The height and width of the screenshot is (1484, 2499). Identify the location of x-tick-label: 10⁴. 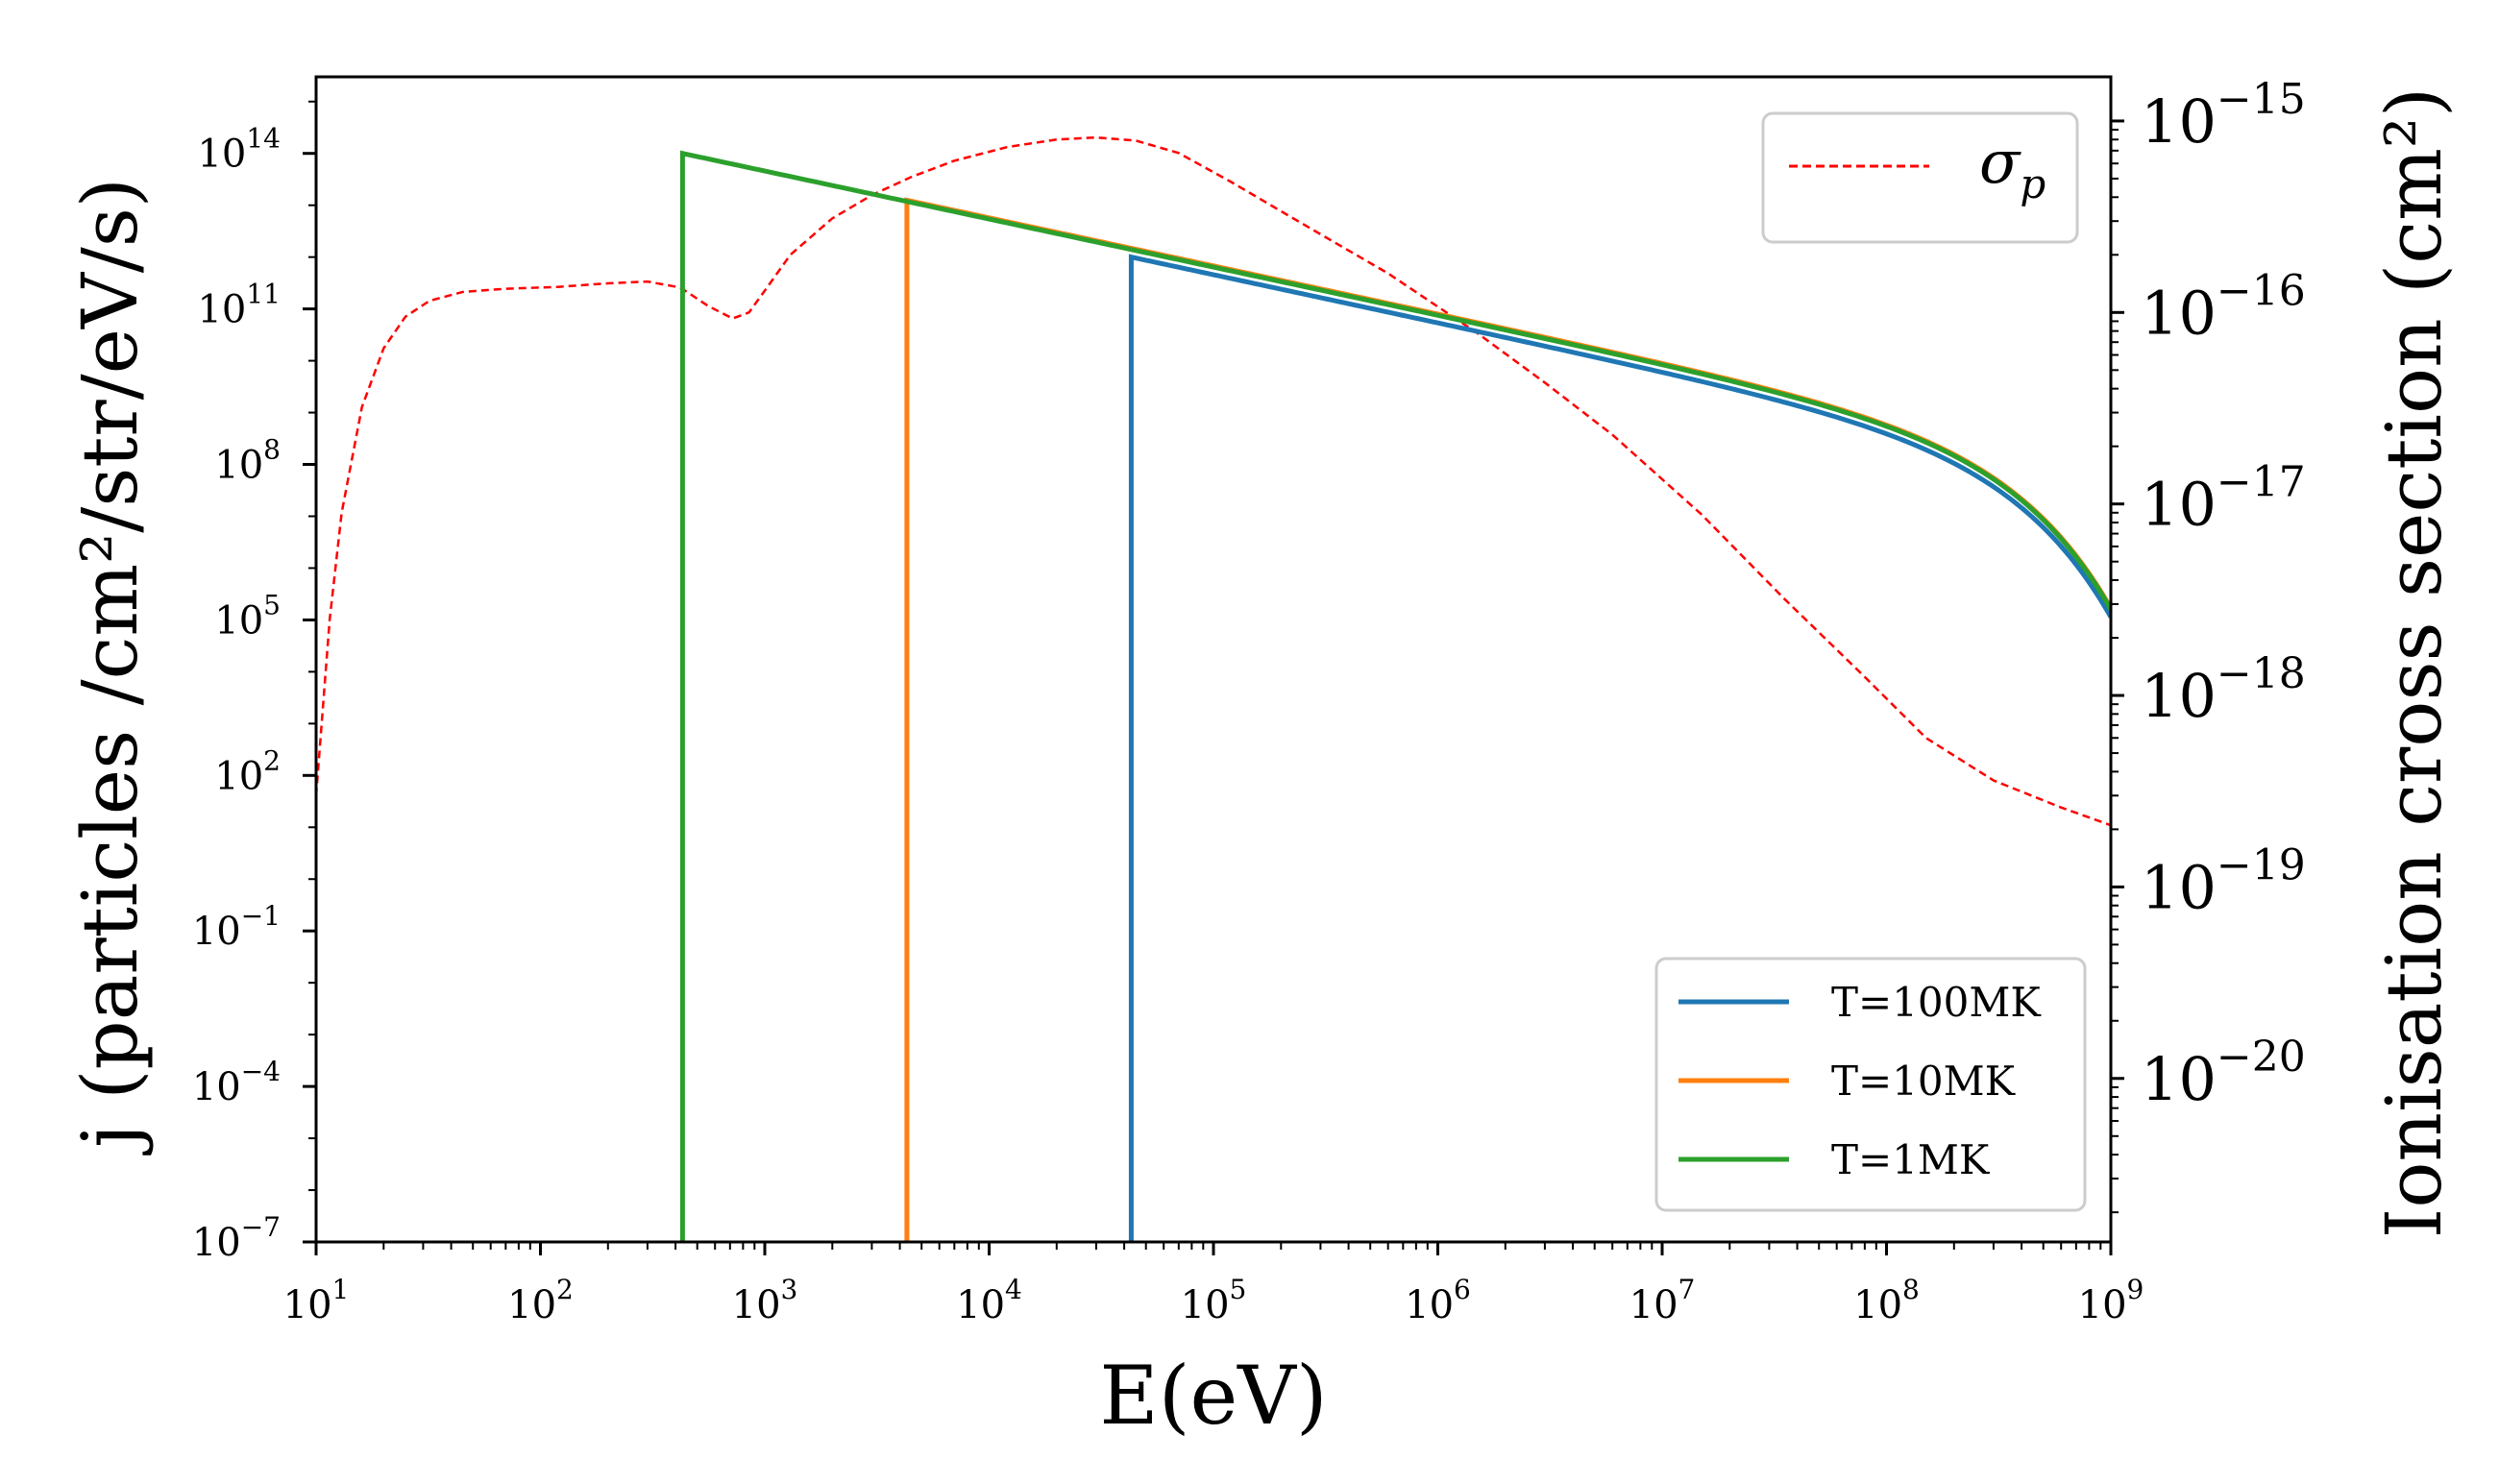
(989, 1300).